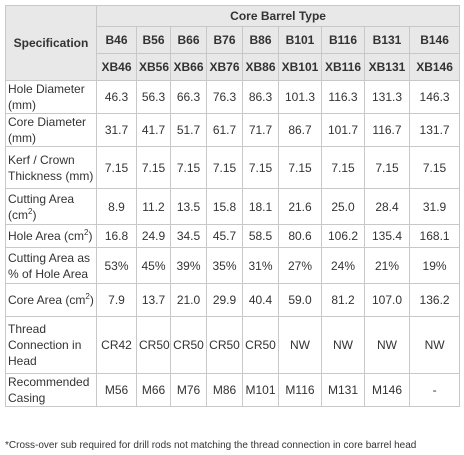 The height and width of the screenshot is (455, 464). I want to click on table-cell: -, so click(434, 390).